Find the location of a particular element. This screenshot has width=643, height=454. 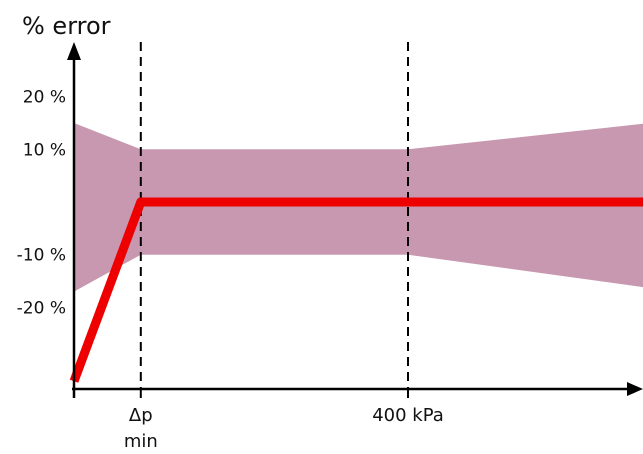

x-tick-label: 400 kPa is located at coordinates (408, 415).